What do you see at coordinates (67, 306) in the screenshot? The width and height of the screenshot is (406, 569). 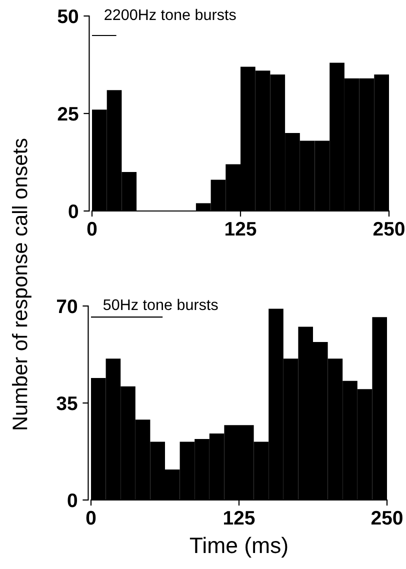 I see `y-tick-label: 70` at bounding box center [67, 306].